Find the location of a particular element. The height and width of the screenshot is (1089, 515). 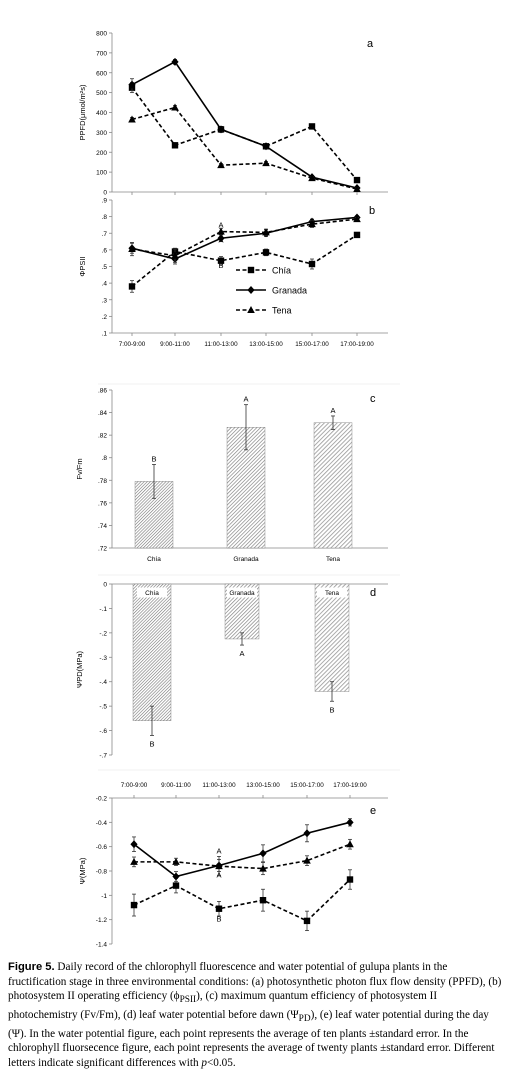

y-tick-label-b: .5 is located at coordinates (105, 267).